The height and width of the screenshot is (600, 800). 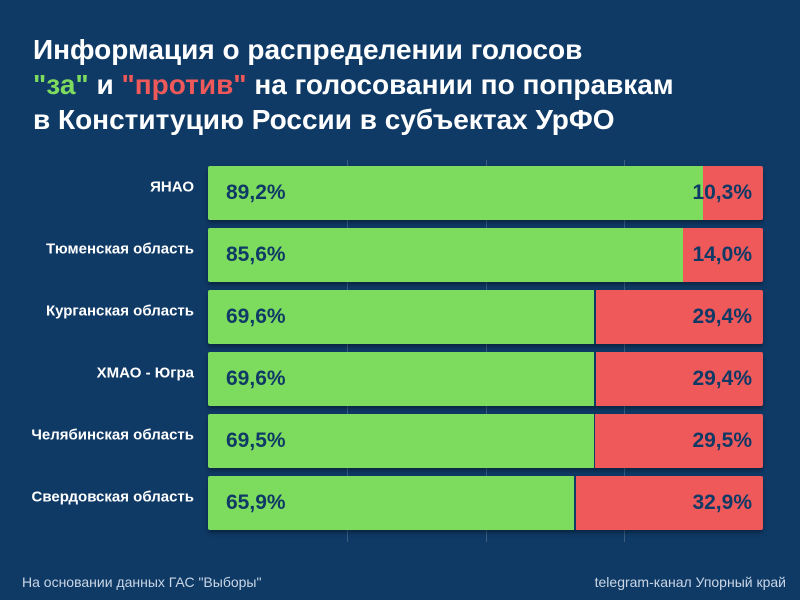 What do you see at coordinates (112, 497) in the screenshot?
I see `category-label: Свердовская область` at bounding box center [112, 497].